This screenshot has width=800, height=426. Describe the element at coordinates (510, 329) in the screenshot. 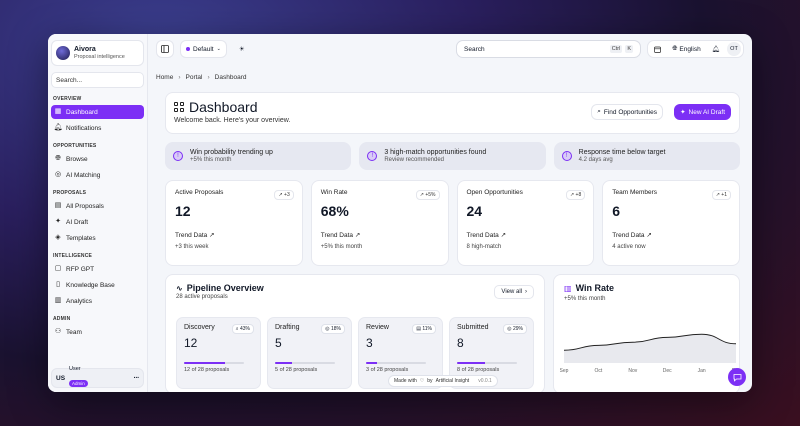

I see `stage-icon: ◎` at that location.